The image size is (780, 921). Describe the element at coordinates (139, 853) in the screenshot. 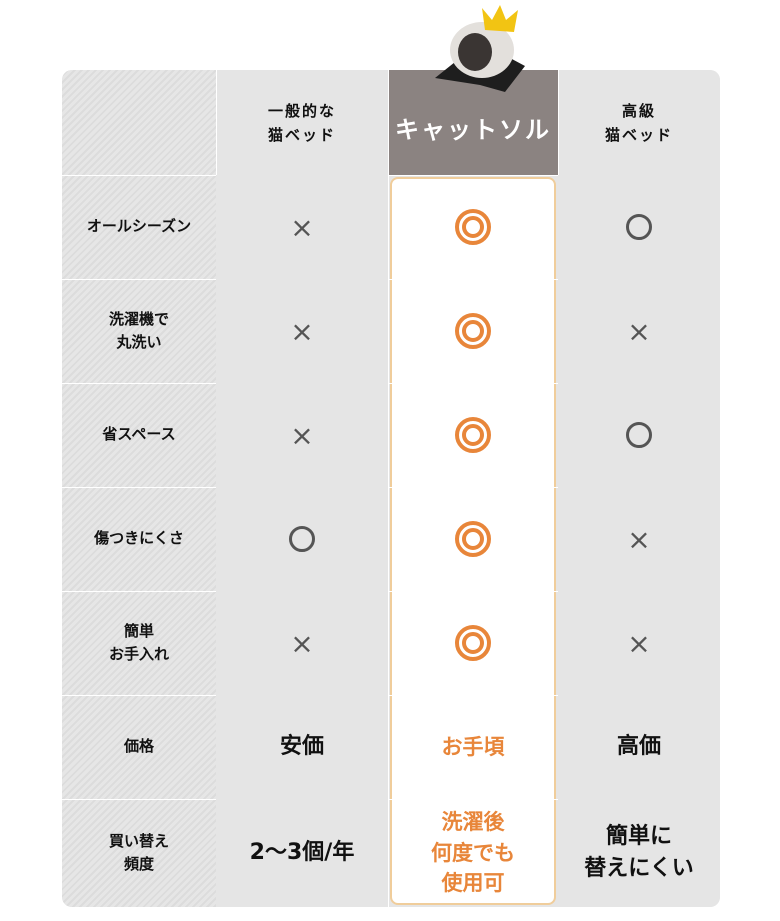

I see `row-label: 買い替え 頻度` at that location.